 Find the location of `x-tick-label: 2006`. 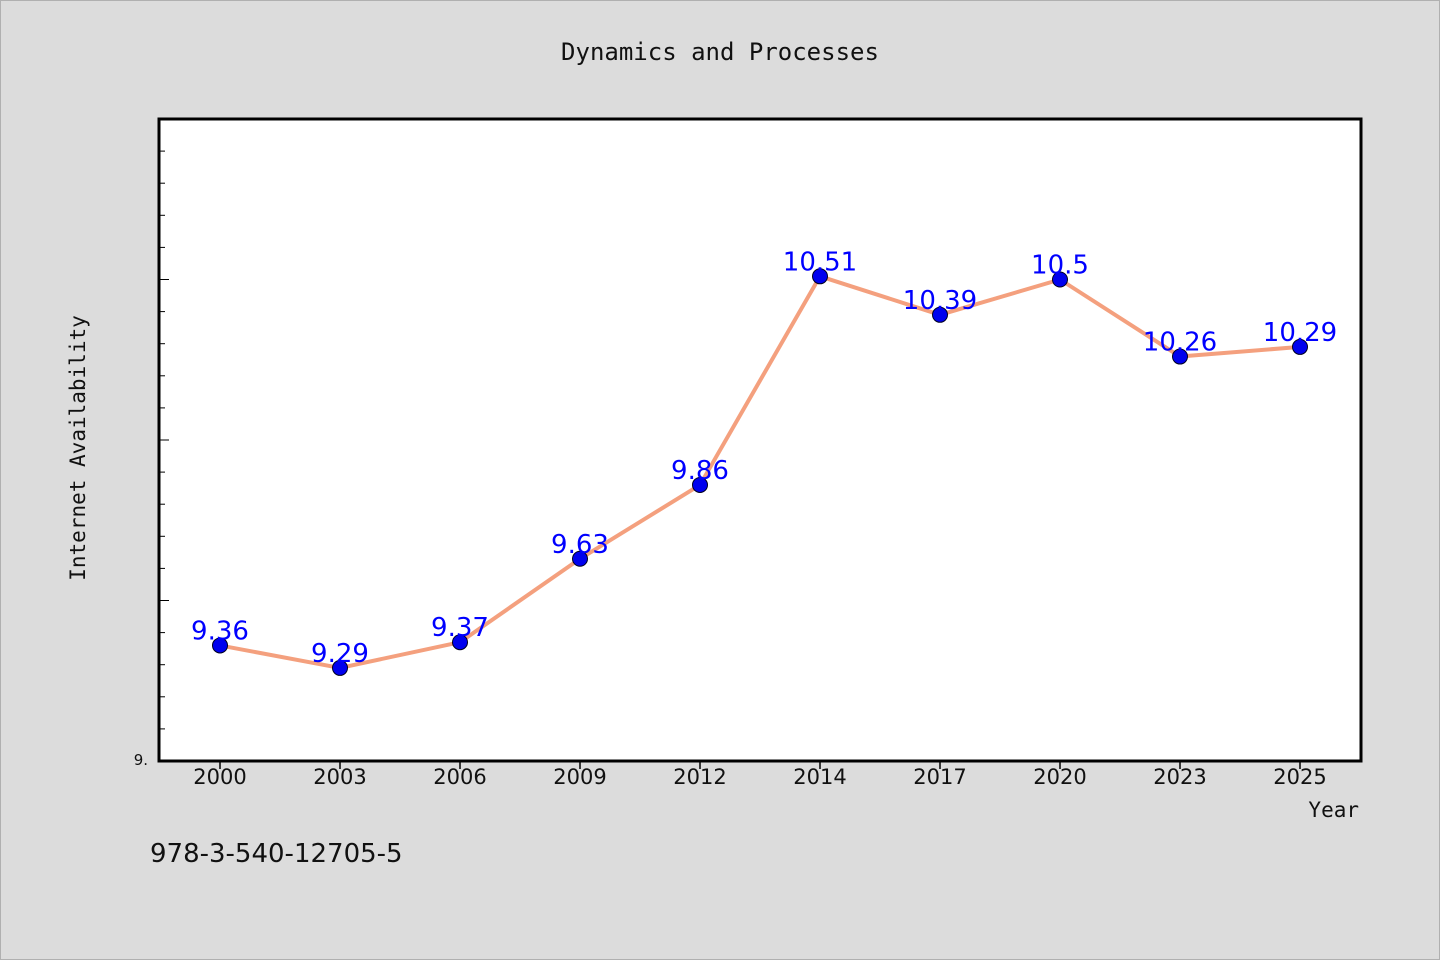

x-tick-label: 2006 is located at coordinates (459, 777).